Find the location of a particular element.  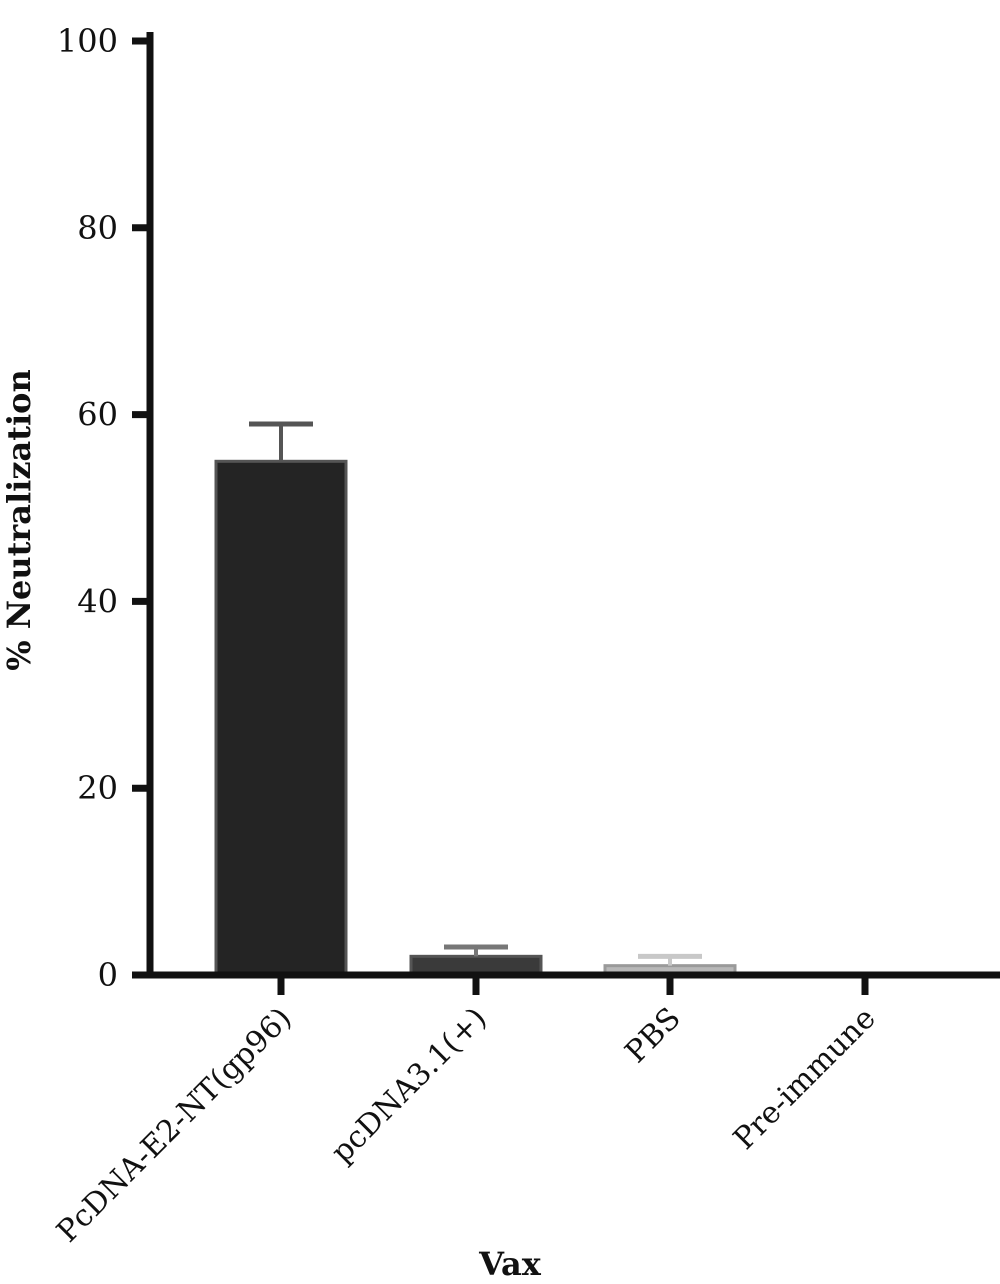

x-tick-label: Pre-immune is located at coordinates (805, 1079).